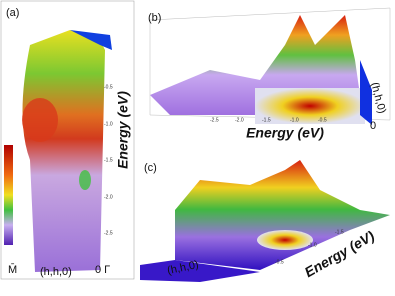 Image resolution: width=395 pixels, height=296 pixels. What do you see at coordinates (102, 270) in the screenshot?
I see `axis-label: 0 Γ` at bounding box center [102, 270].